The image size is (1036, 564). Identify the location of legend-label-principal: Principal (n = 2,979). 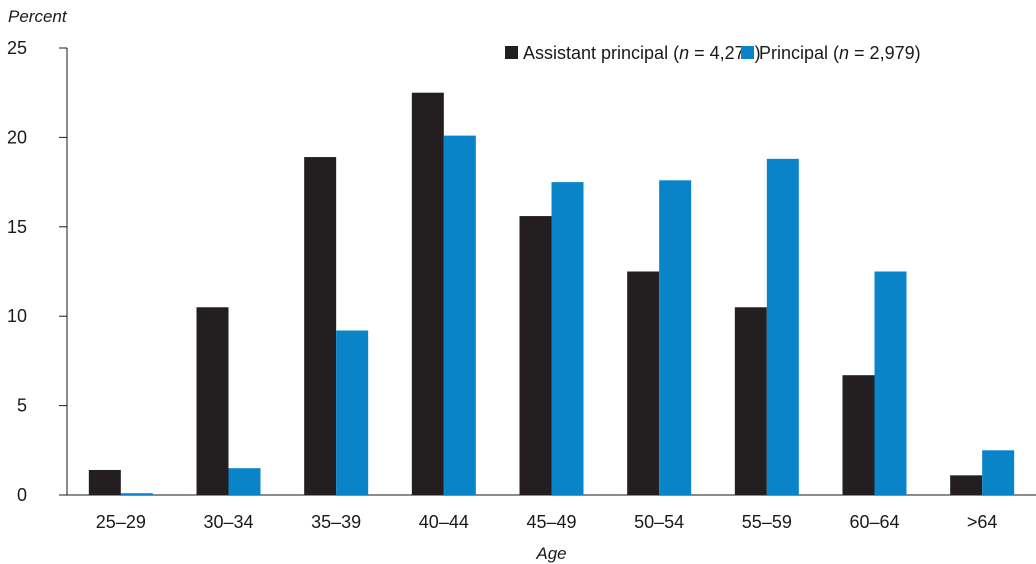
(840, 53).